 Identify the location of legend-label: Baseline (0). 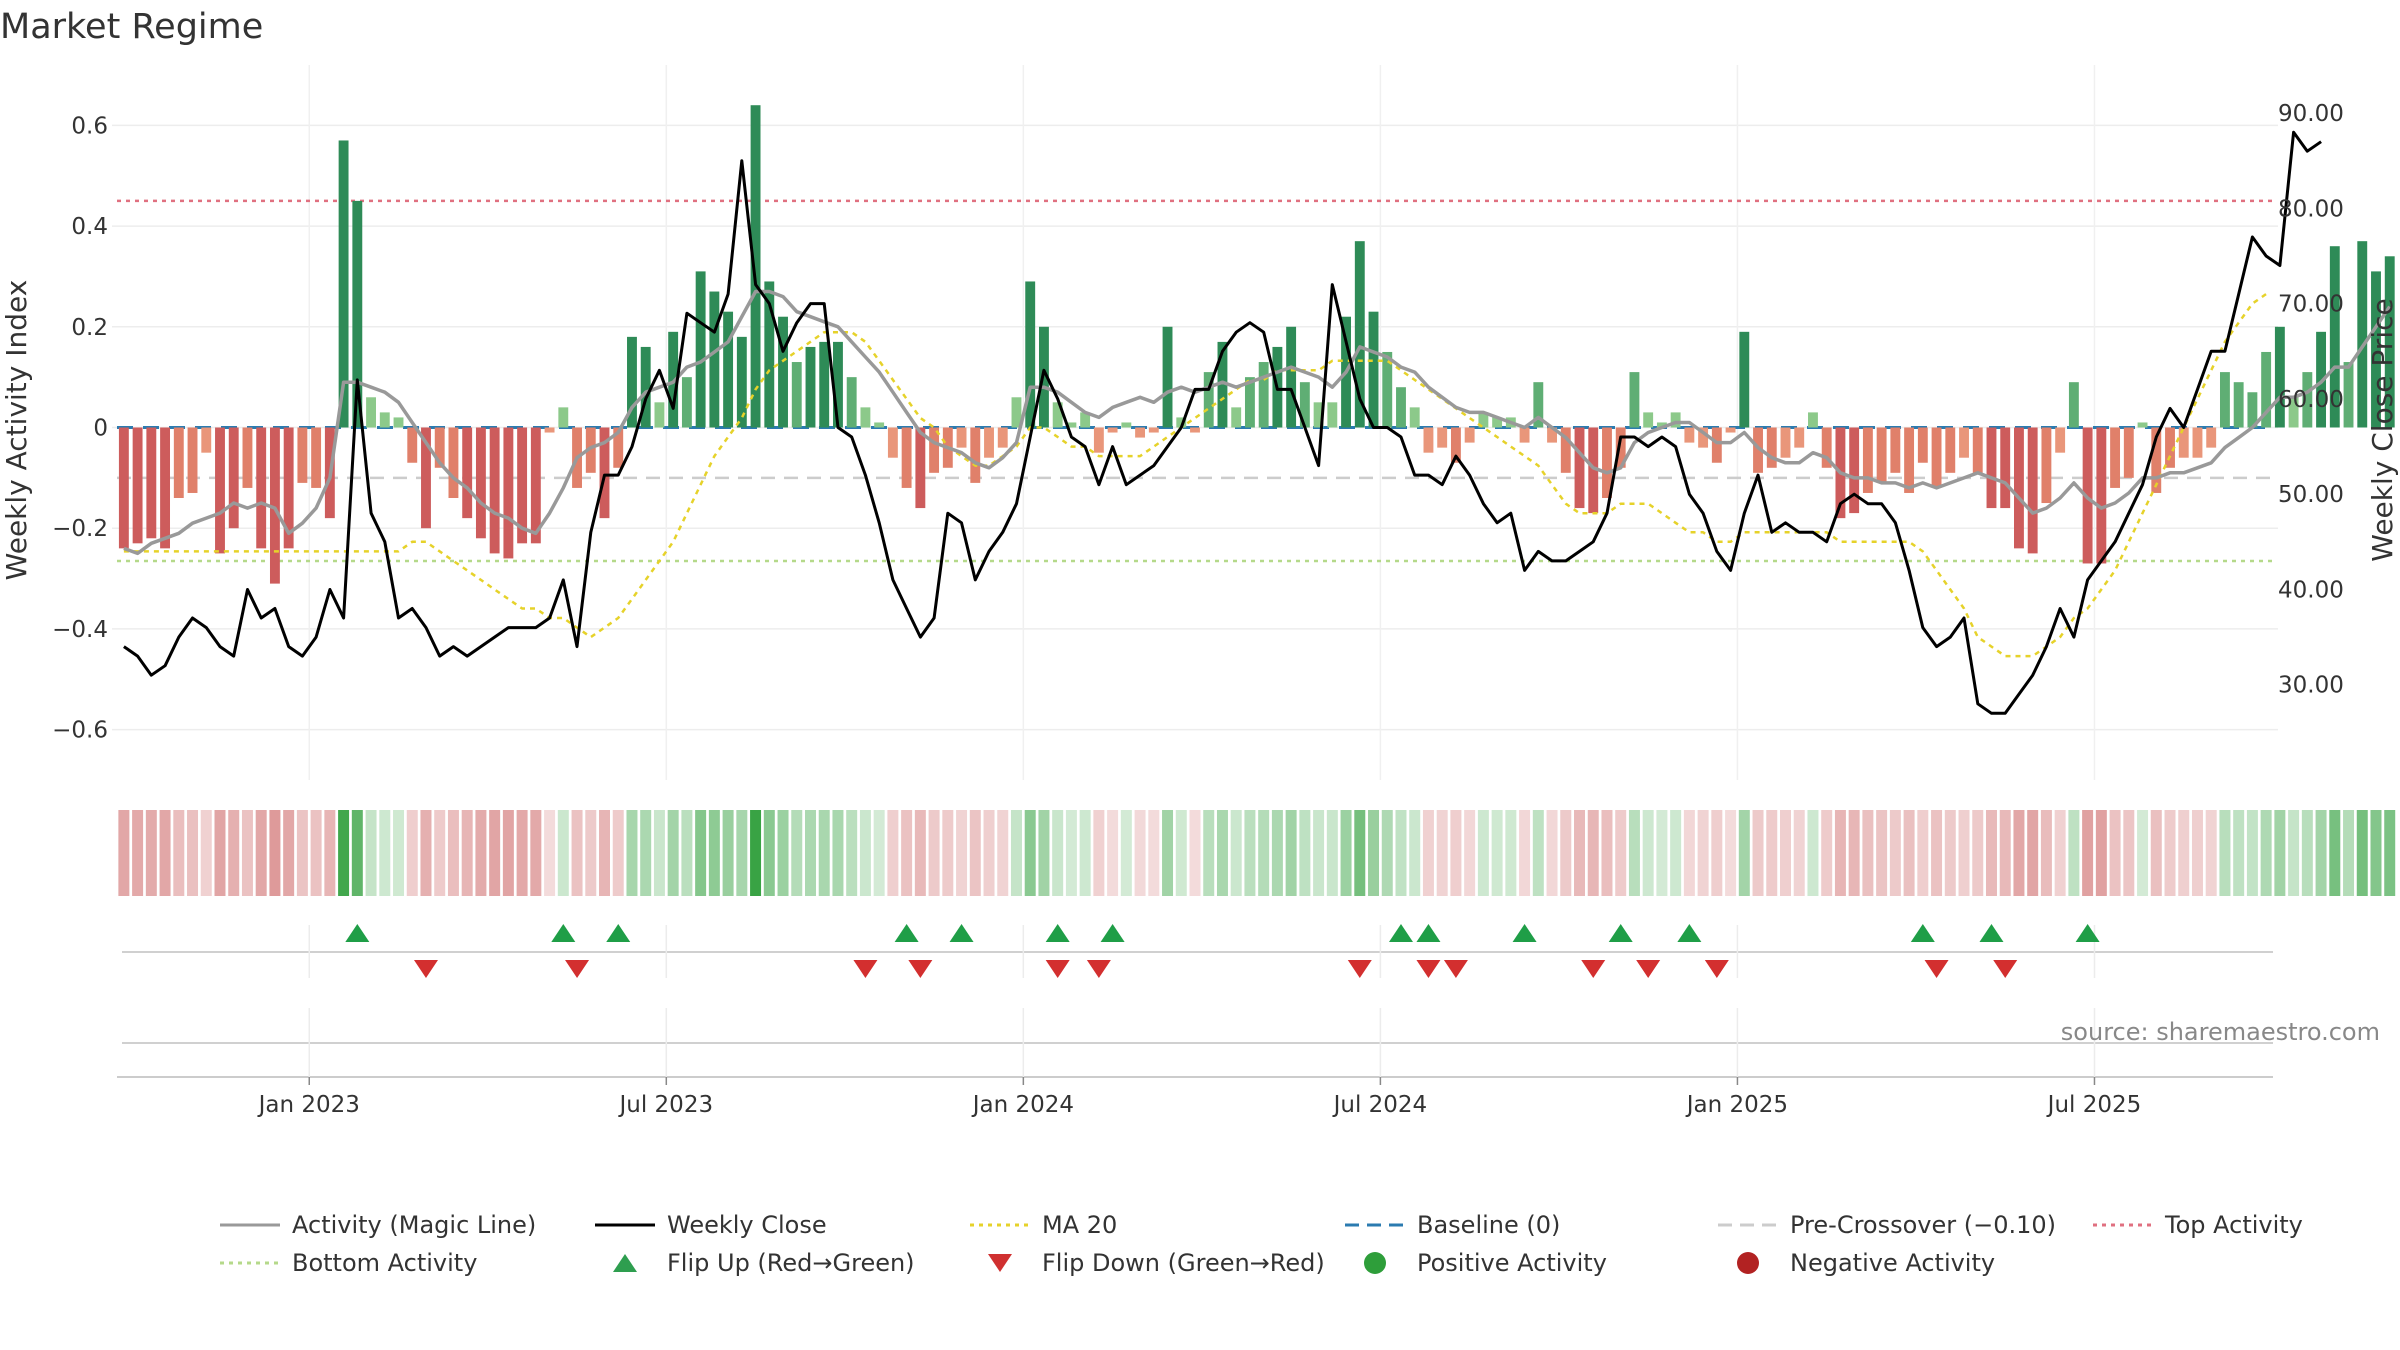
(1488, 1225).